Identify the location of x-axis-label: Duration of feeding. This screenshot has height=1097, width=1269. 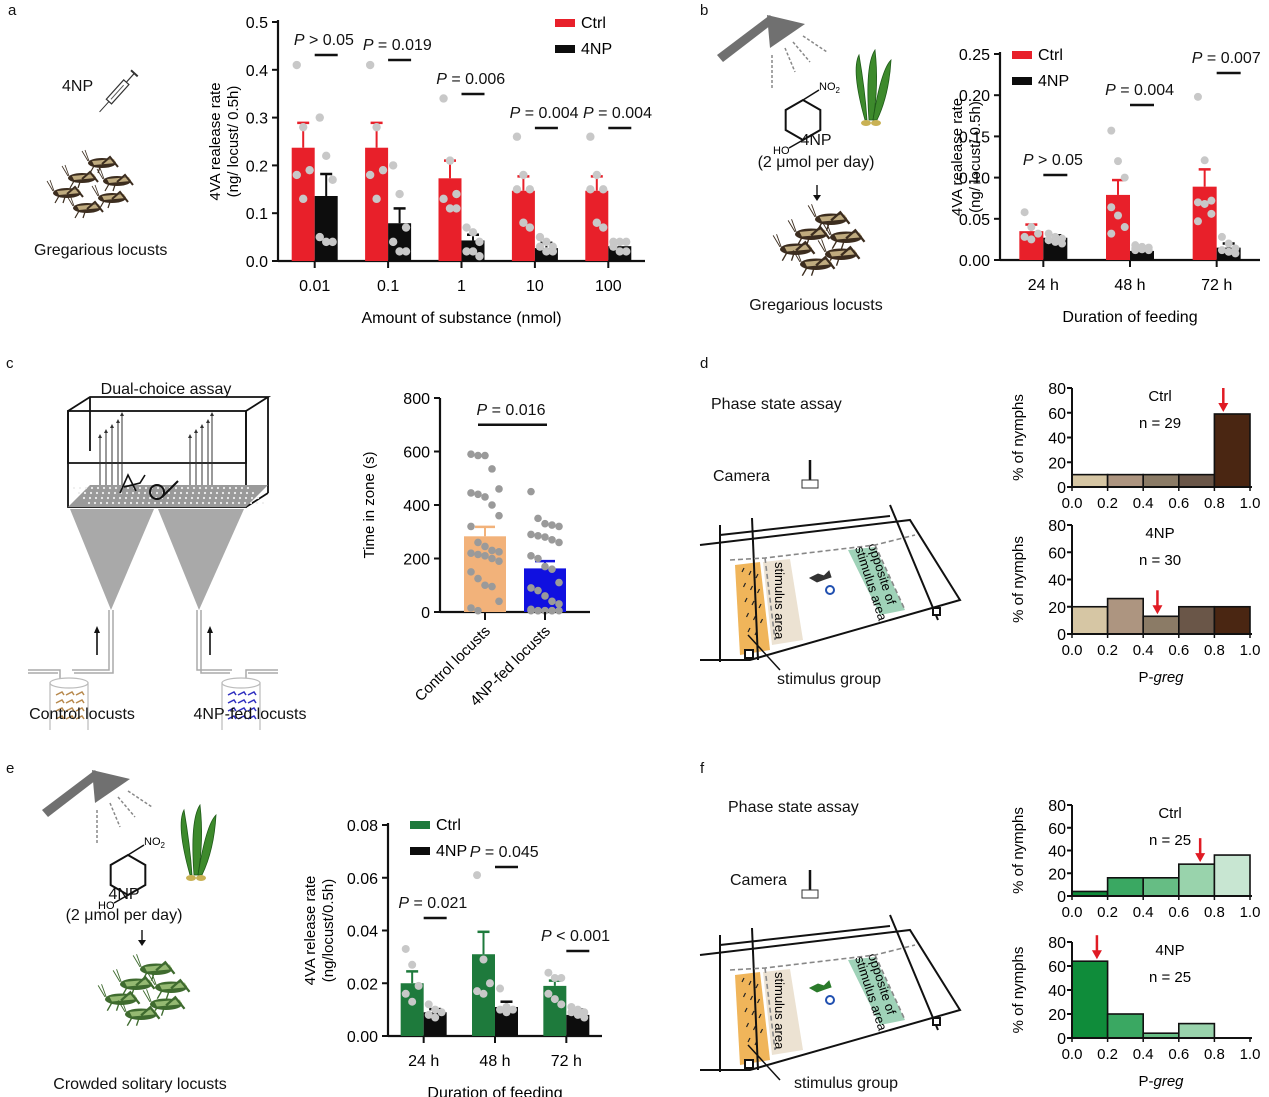
(1129, 317).